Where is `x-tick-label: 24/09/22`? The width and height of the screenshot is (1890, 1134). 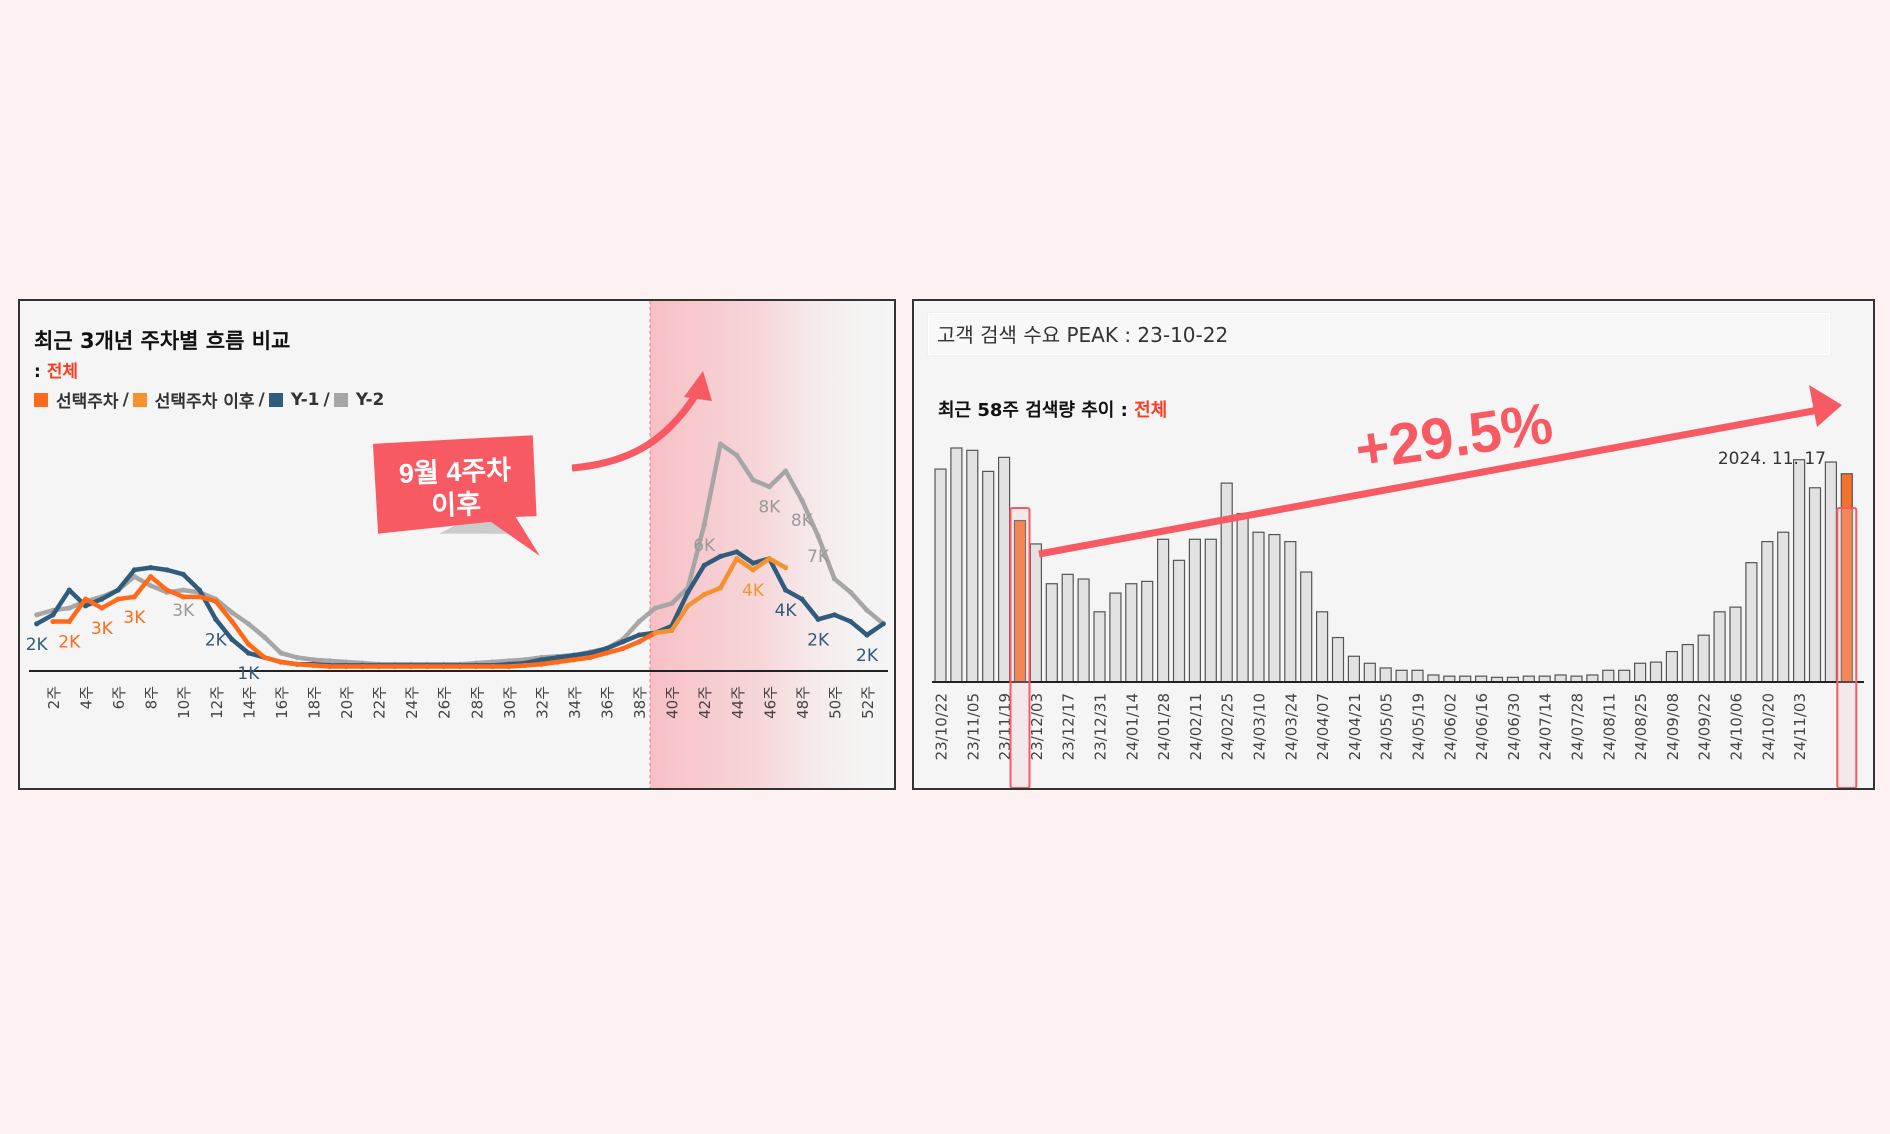 x-tick-label: 24/09/22 is located at coordinates (1705, 726).